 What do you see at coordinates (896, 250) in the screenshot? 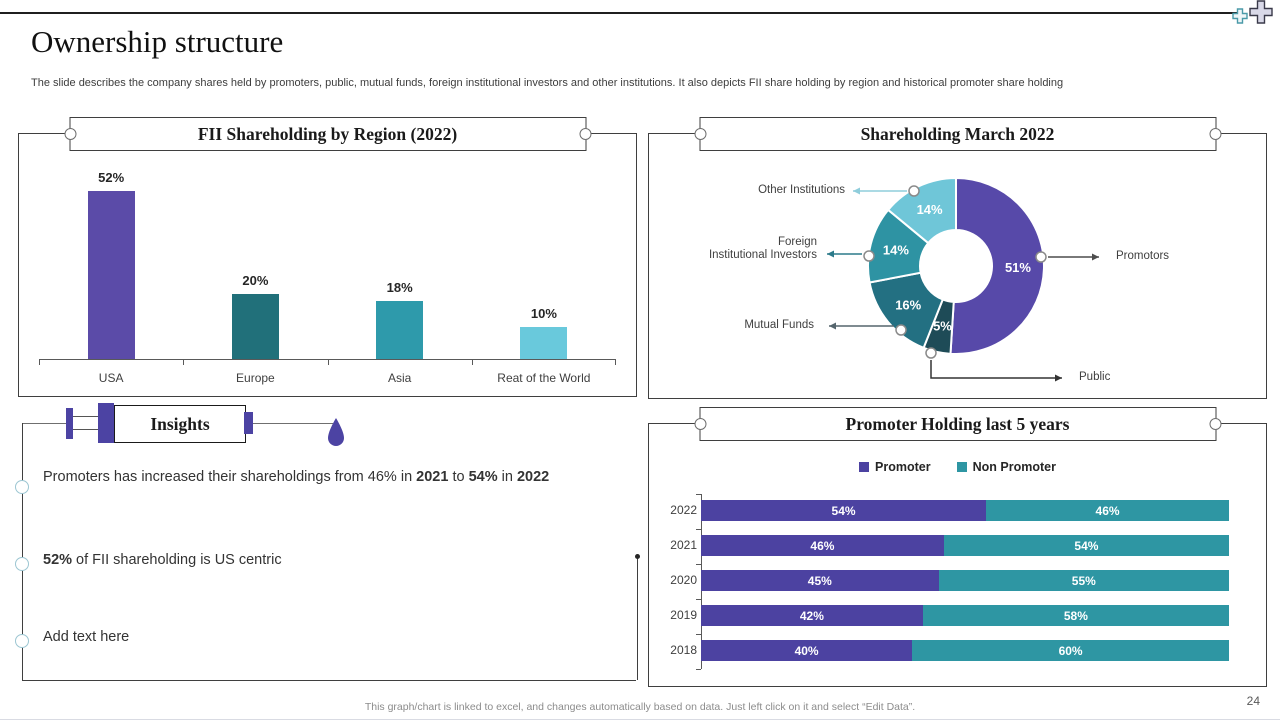
I see `donut-label-foreign-institutional-investors: 14%` at bounding box center [896, 250].